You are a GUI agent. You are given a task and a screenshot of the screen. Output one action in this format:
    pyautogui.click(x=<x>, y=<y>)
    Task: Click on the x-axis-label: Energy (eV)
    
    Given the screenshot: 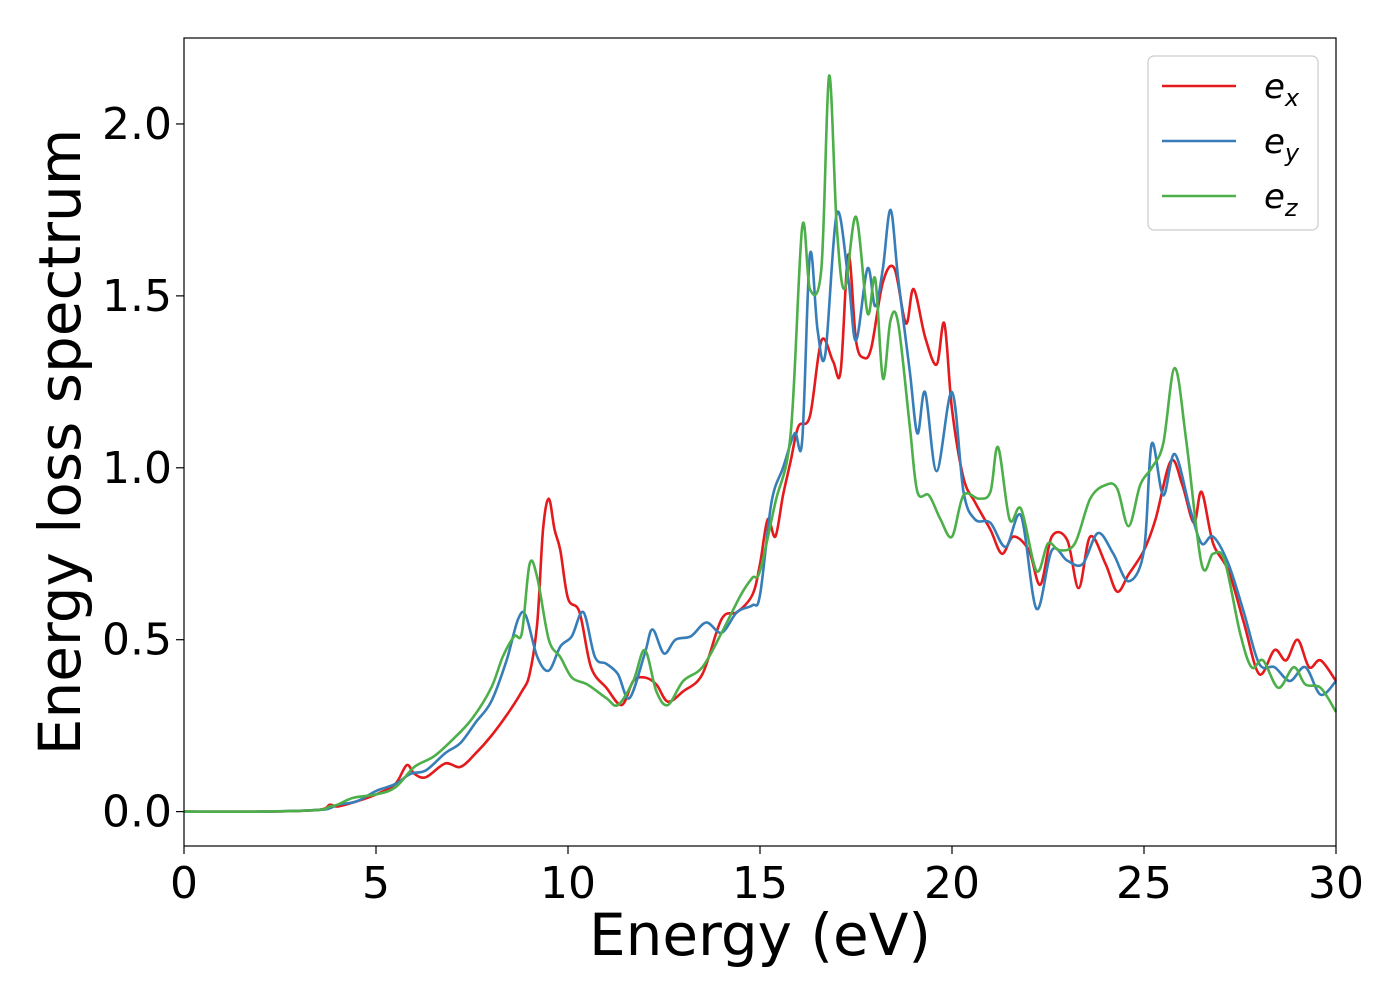 What is the action you would take?
    pyautogui.click(x=760, y=935)
    